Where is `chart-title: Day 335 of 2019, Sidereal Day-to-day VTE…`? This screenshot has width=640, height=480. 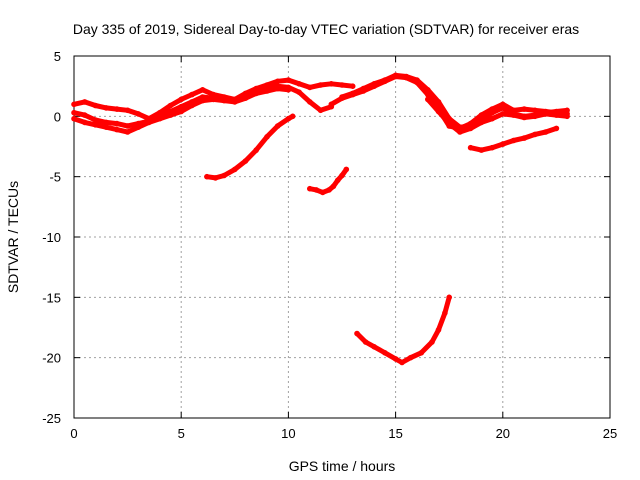 chart-title: Day 335 of 2019, Sidereal Day-to-day VTE… is located at coordinates (326, 29).